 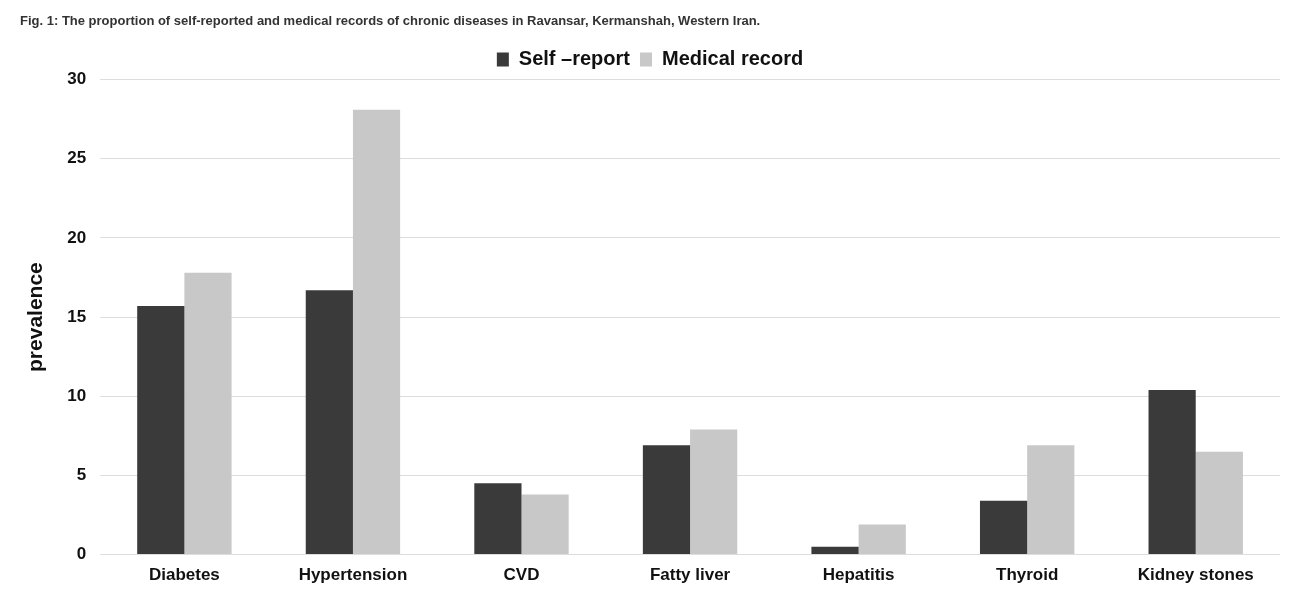 I want to click on y-tick-label: 30, so click(x=77, y=79).